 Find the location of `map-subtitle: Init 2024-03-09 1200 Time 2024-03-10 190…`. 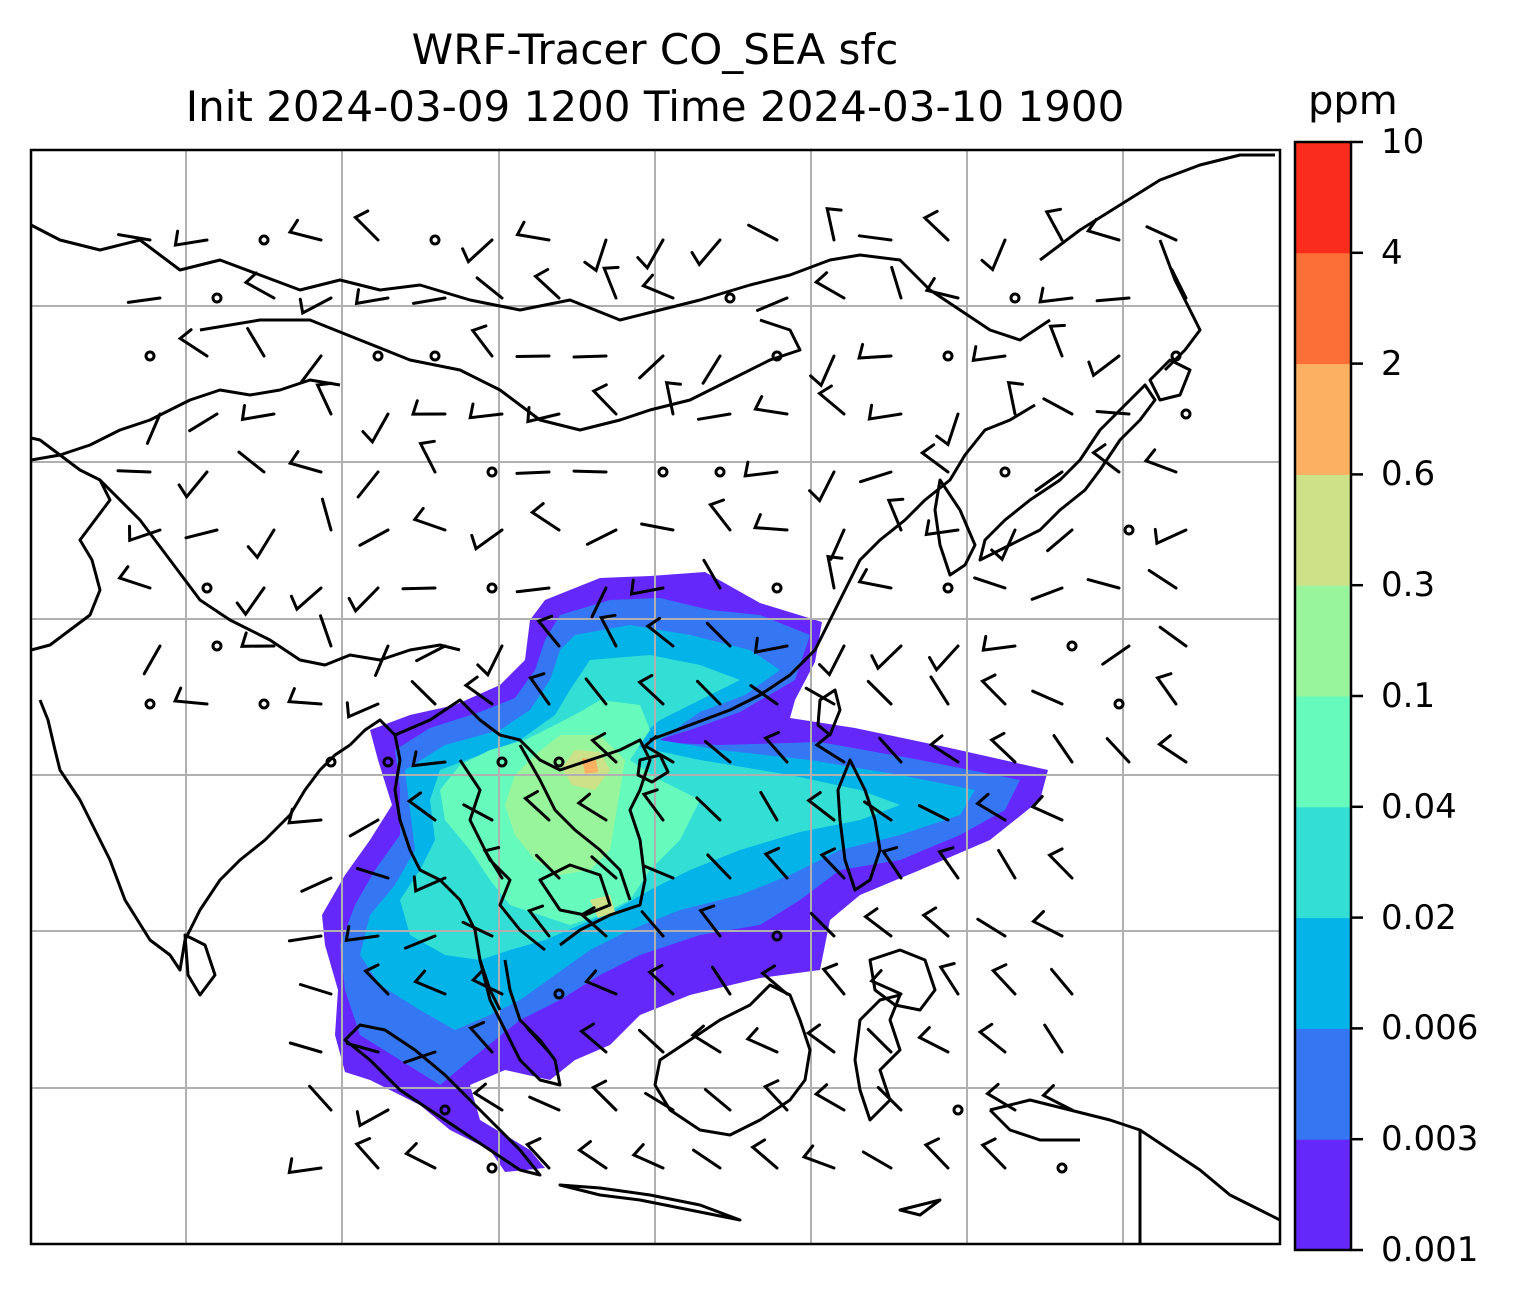

map-subtitle: Init 2024-03-09 1200 Time 2024-03-10 190… is located at coordinates (655, 106).